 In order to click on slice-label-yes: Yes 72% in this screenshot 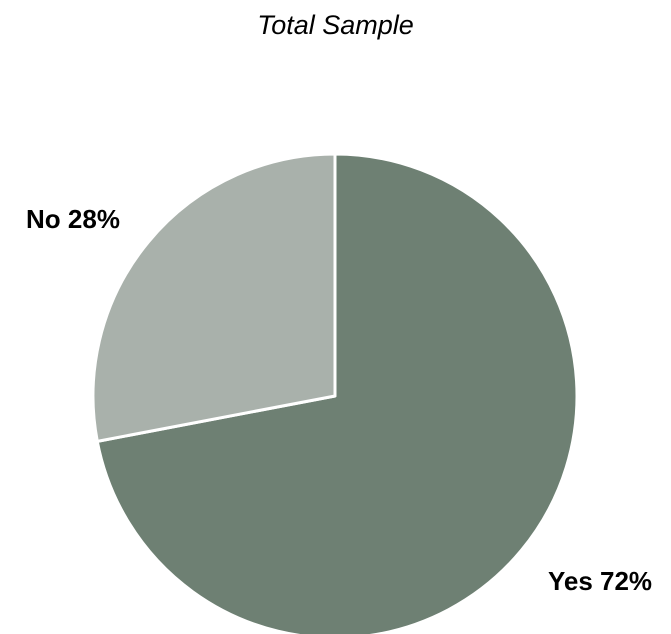, I will do `click(600, 581)`.